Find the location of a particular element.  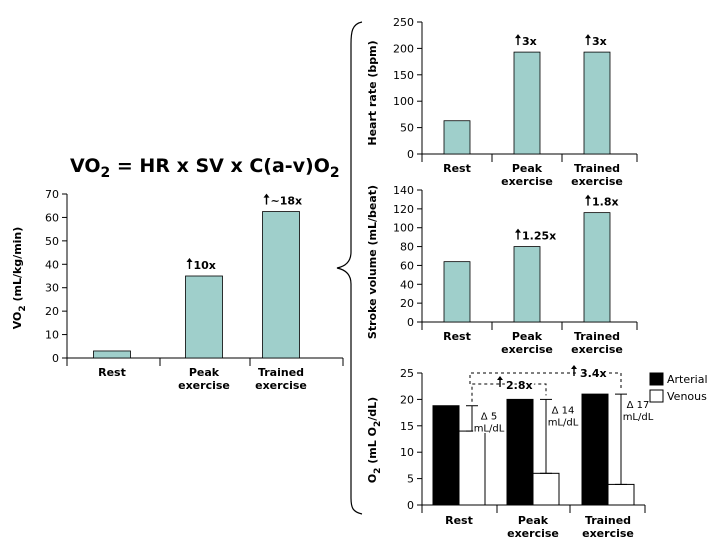

o2-y-tick-label: 15 is located at coordinates (407, 426).